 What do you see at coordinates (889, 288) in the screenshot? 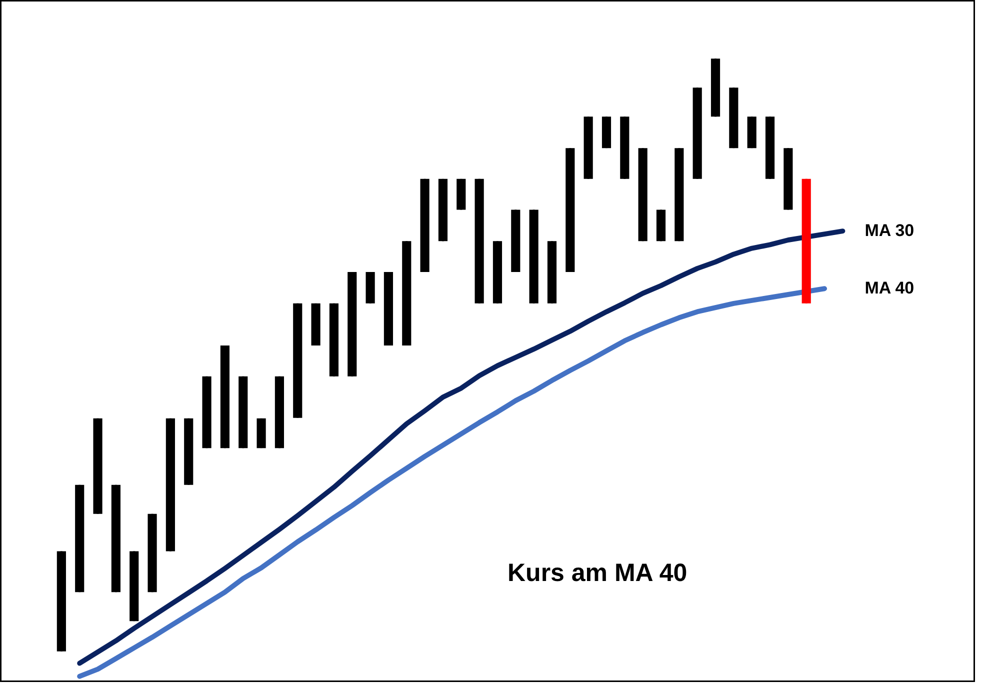
I see `text: MA 40` at bounding box center [889, 288].